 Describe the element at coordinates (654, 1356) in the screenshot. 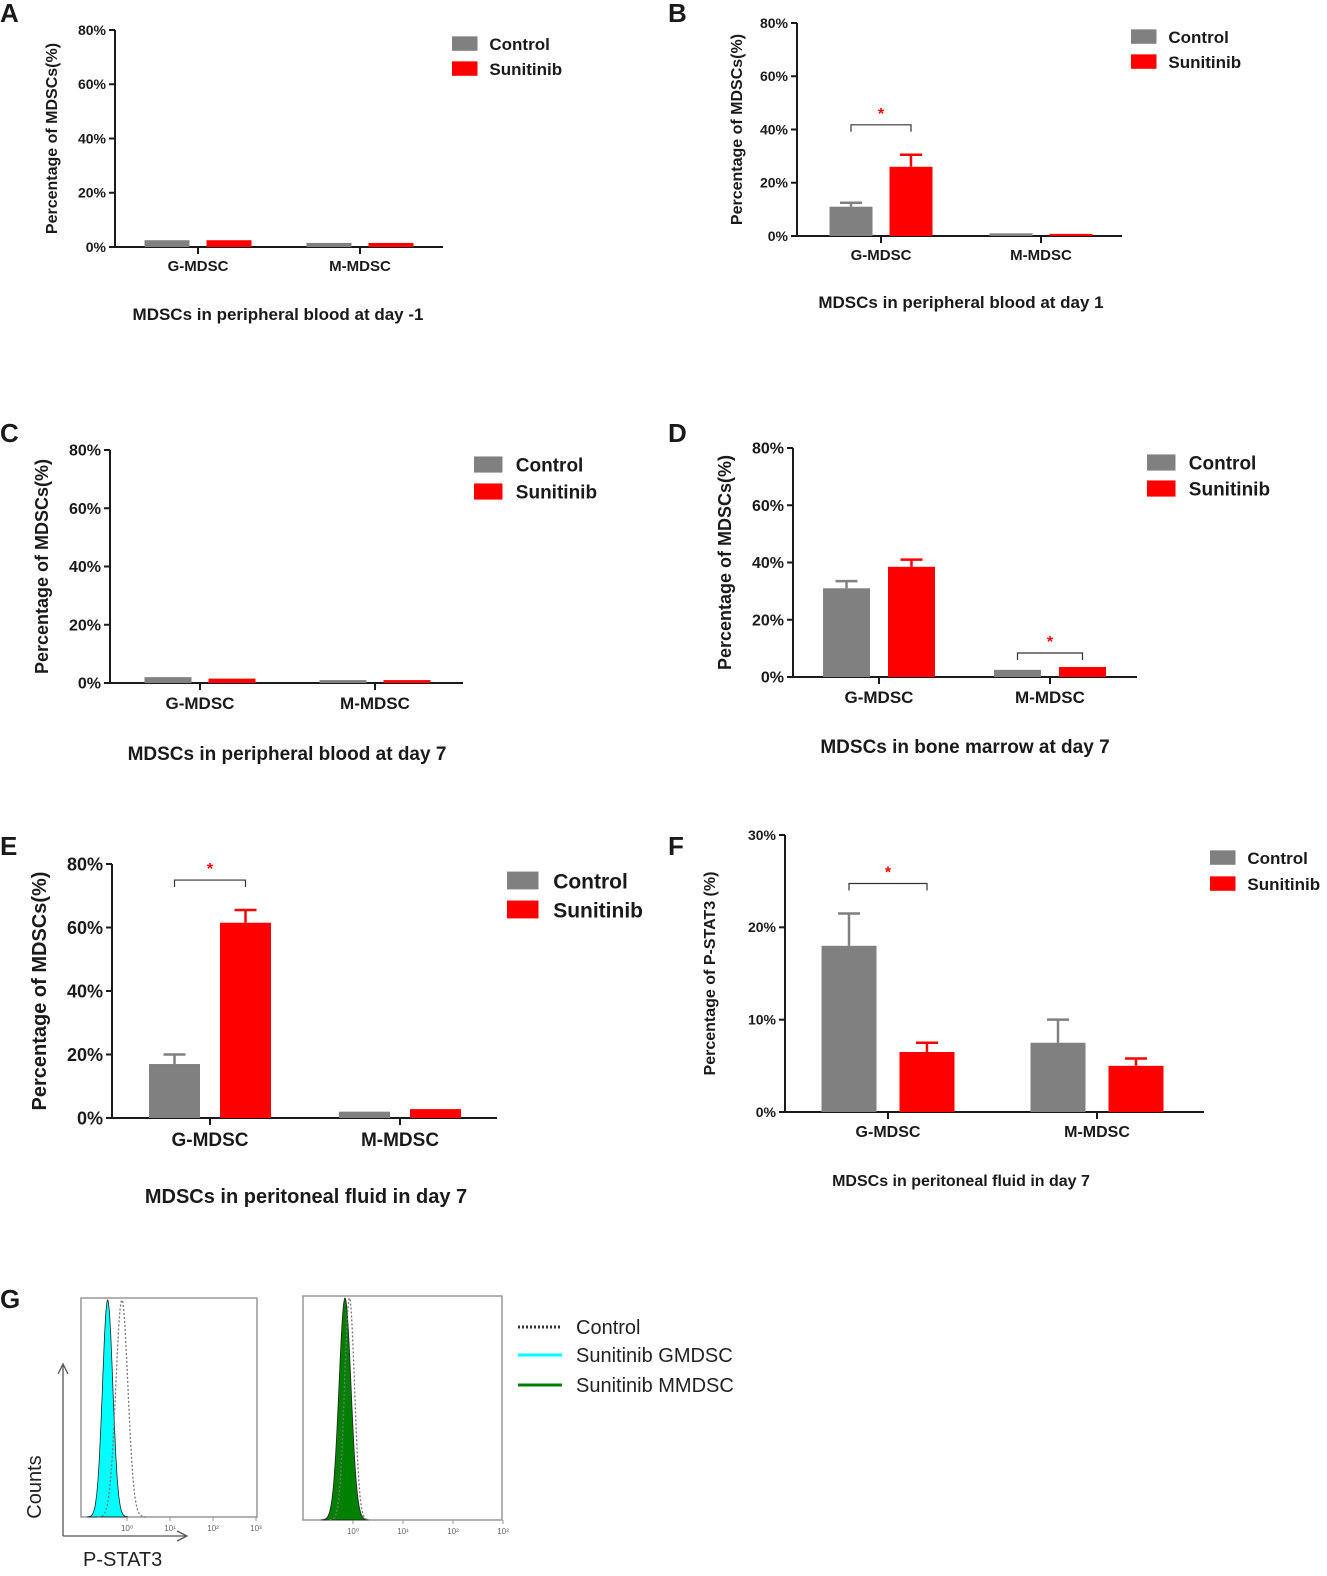

I see `legend-label: Sunitinib GMDSC` at that location.